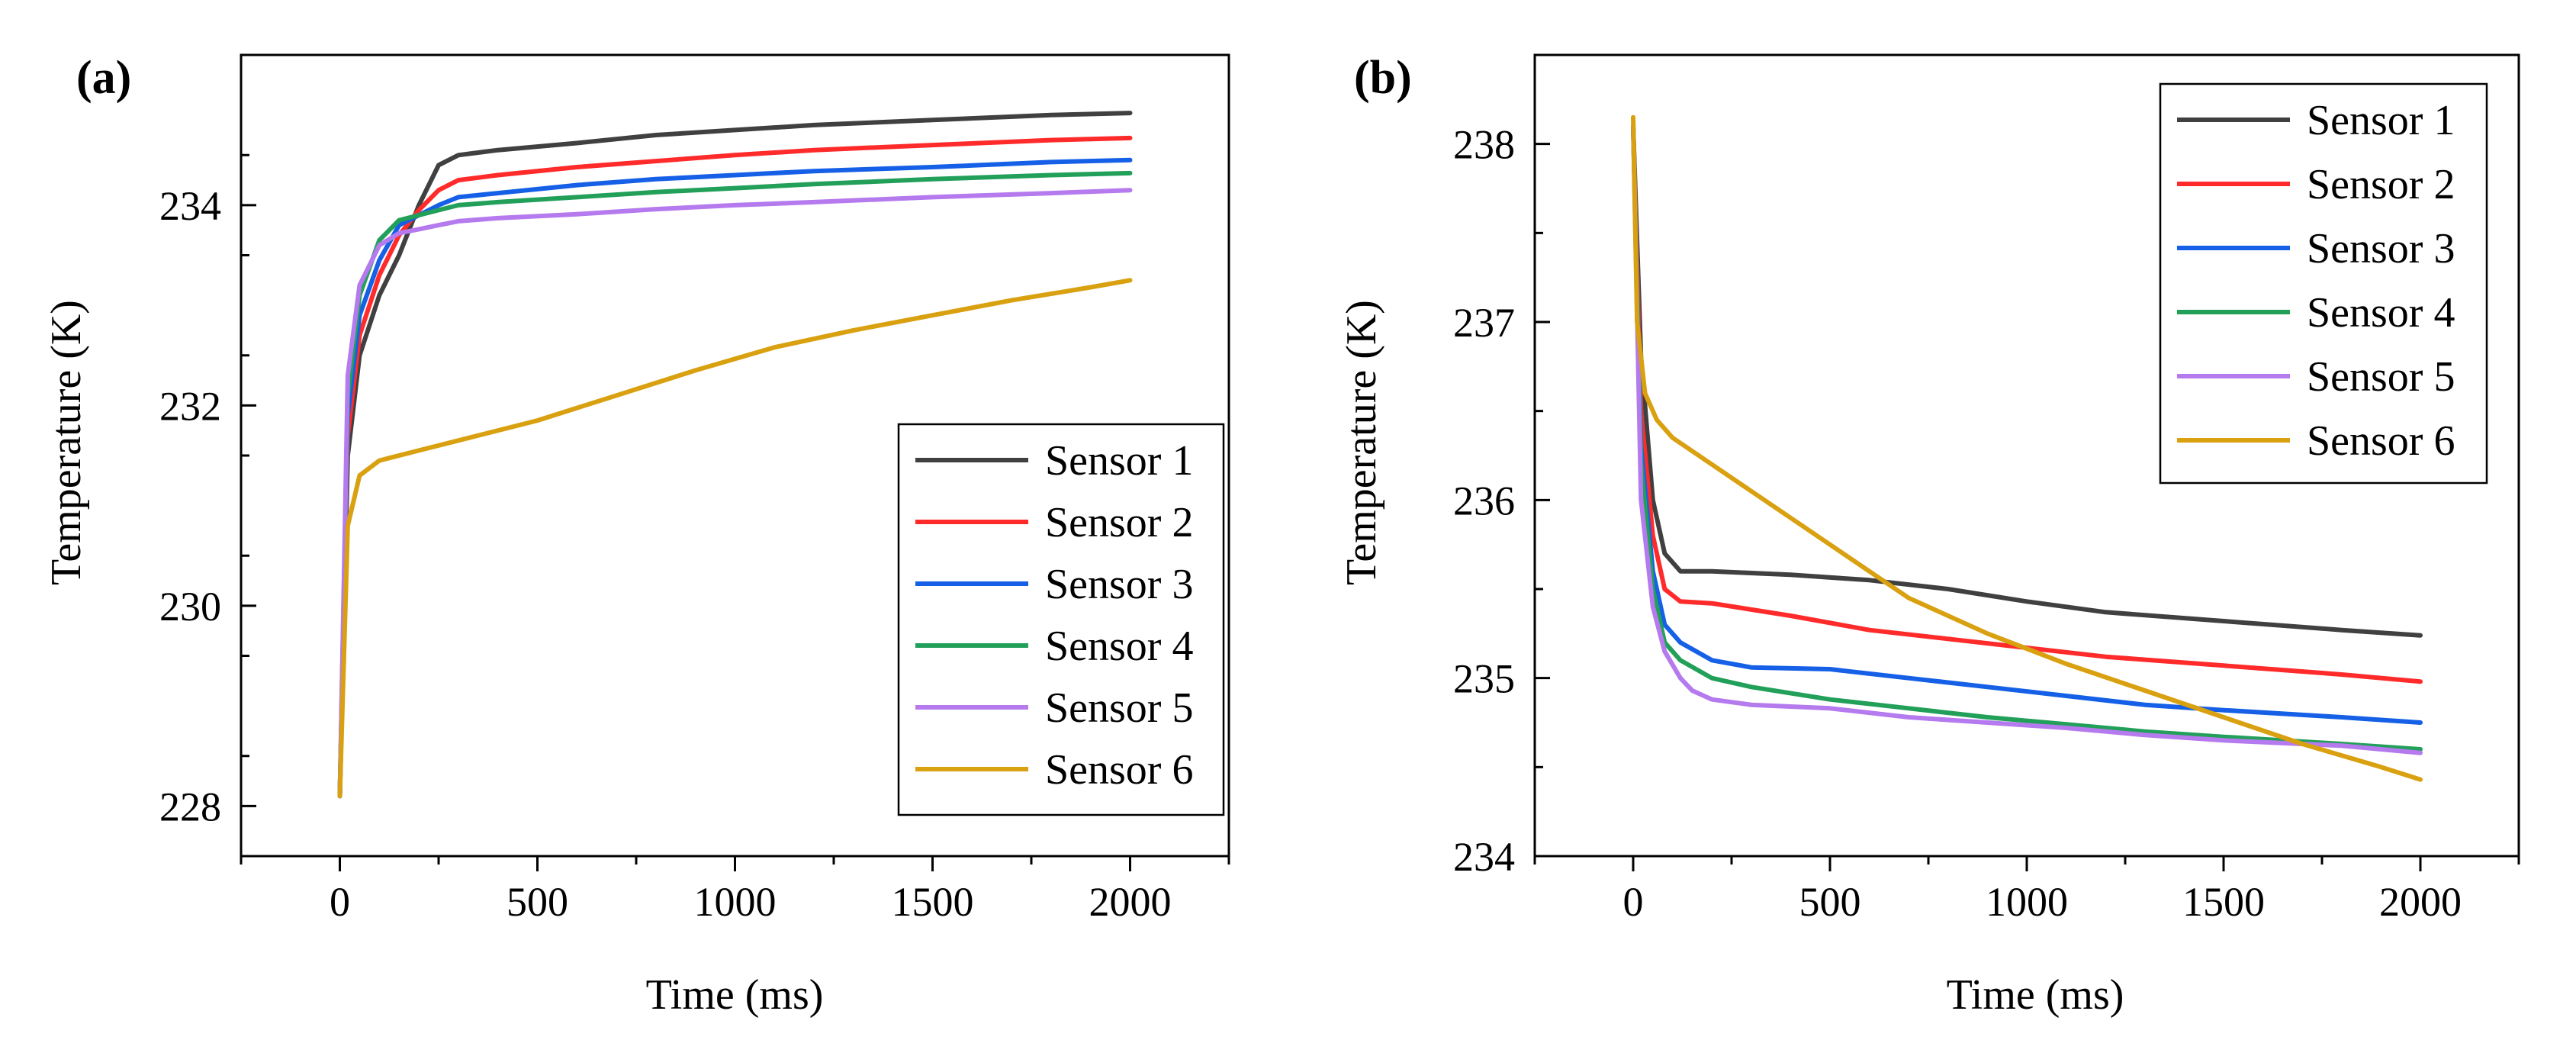  I want to click on panel-label-a: (a), so click(104, 78).